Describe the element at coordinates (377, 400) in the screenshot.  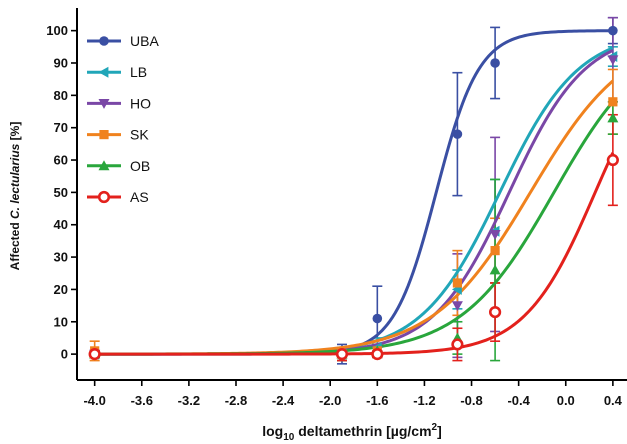
I see `x-tick-label: -1.6` at that location.